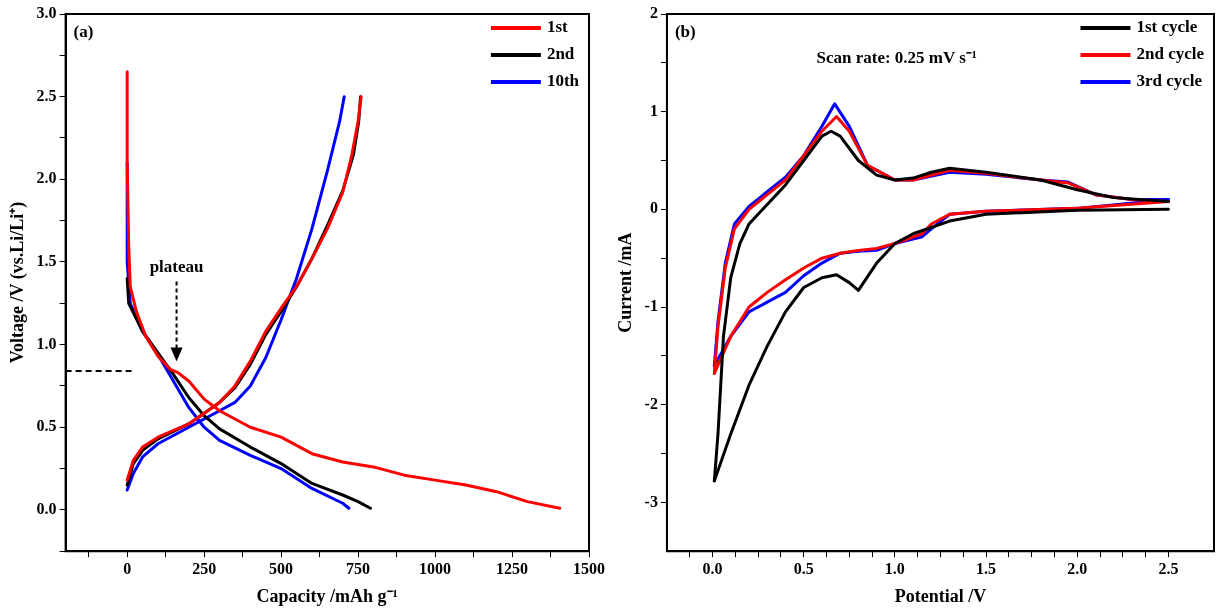  Describe the element at coordinates (46, 13) in the screenshot. I see `y-tick-label: 3.0` at that location.